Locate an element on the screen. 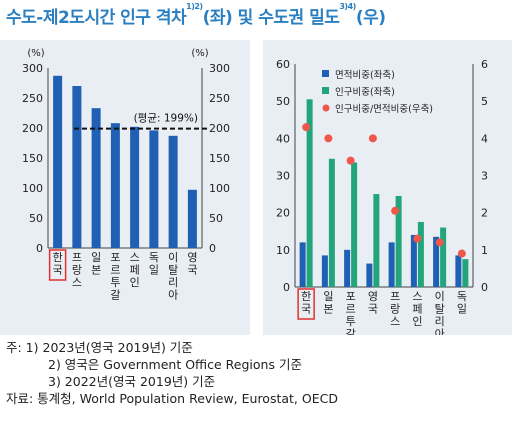 The height and width of the screenshot is (429, 512). x-tick-label-영국: 영국 is located at coordinates (373, 303).